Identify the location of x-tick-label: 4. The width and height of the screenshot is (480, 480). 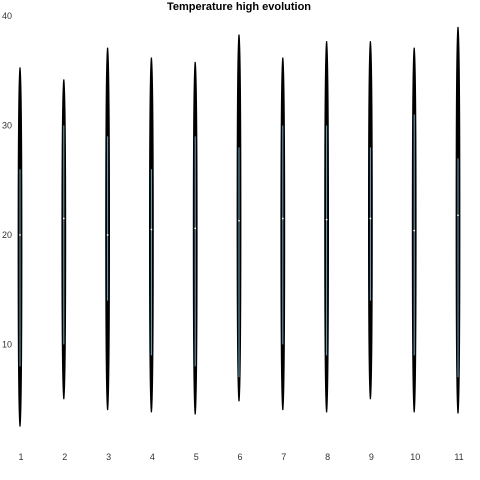
(152, 457).